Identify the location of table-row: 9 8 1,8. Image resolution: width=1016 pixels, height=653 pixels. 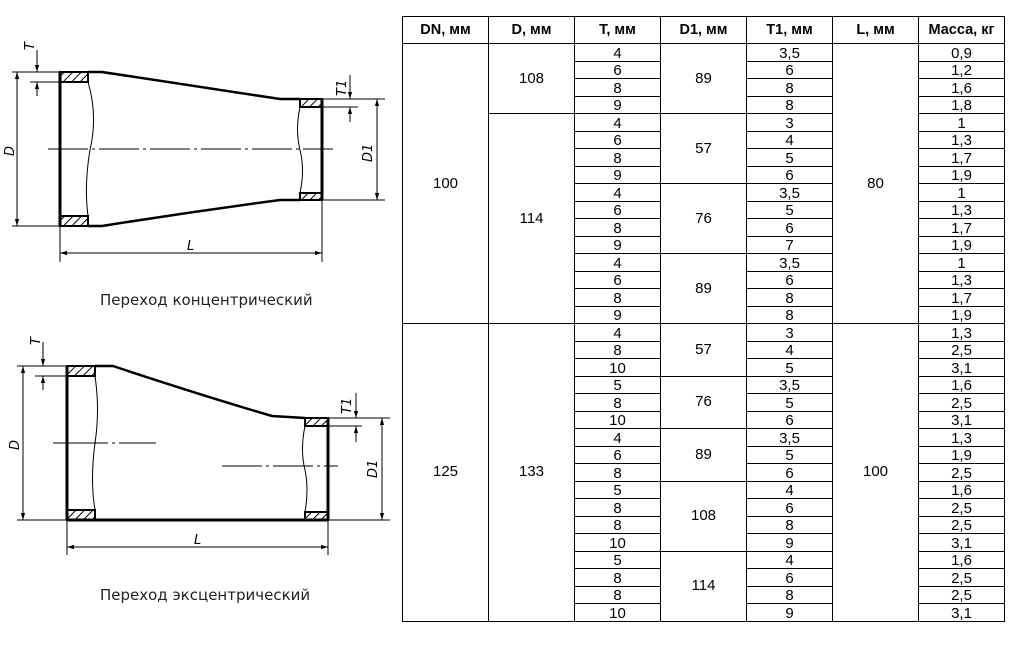
(704, 104).